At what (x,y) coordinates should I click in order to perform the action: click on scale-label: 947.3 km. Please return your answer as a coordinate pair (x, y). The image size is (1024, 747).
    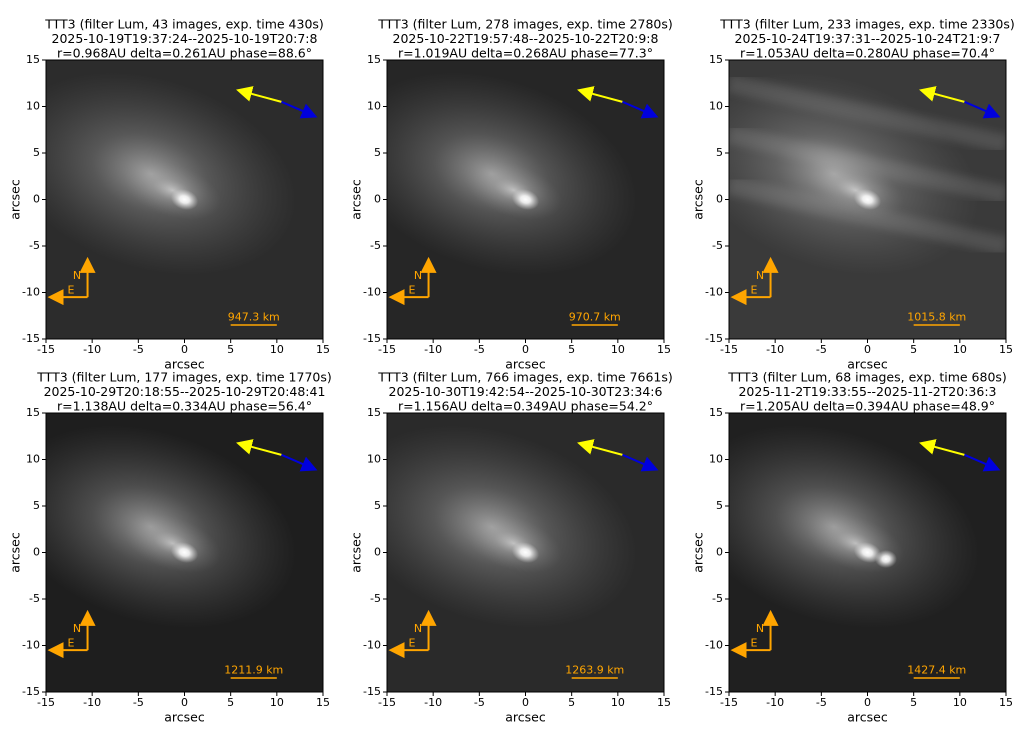
    Looking at the image, I should click on (254, 317).